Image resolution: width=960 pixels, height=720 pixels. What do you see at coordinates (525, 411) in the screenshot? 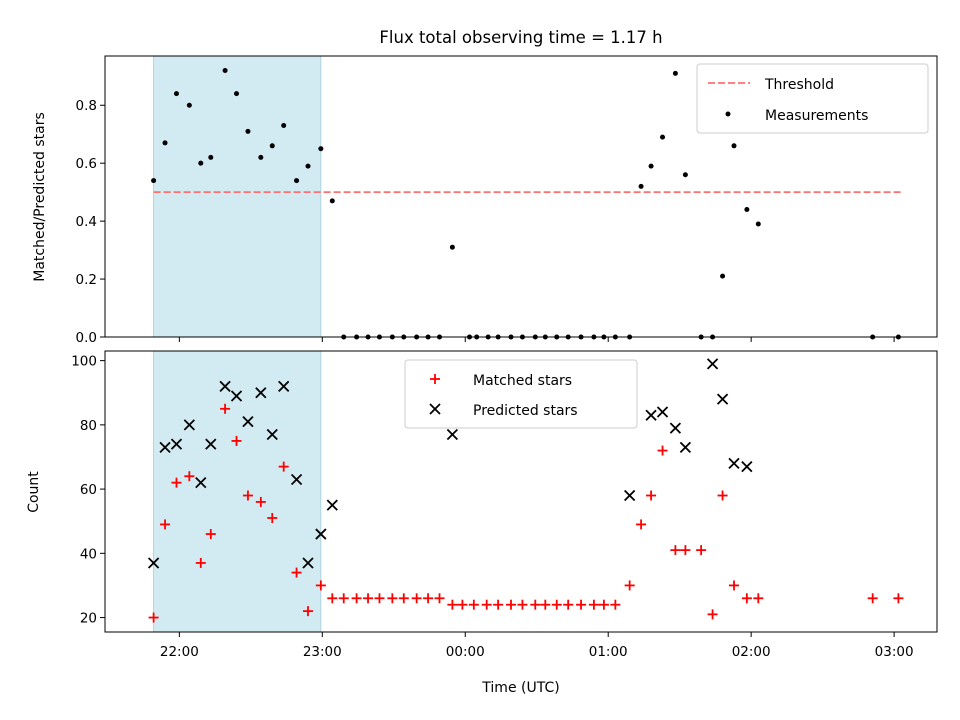
I see `legend-predicted-label: Predicted stars` at bounding box center [525, 411].